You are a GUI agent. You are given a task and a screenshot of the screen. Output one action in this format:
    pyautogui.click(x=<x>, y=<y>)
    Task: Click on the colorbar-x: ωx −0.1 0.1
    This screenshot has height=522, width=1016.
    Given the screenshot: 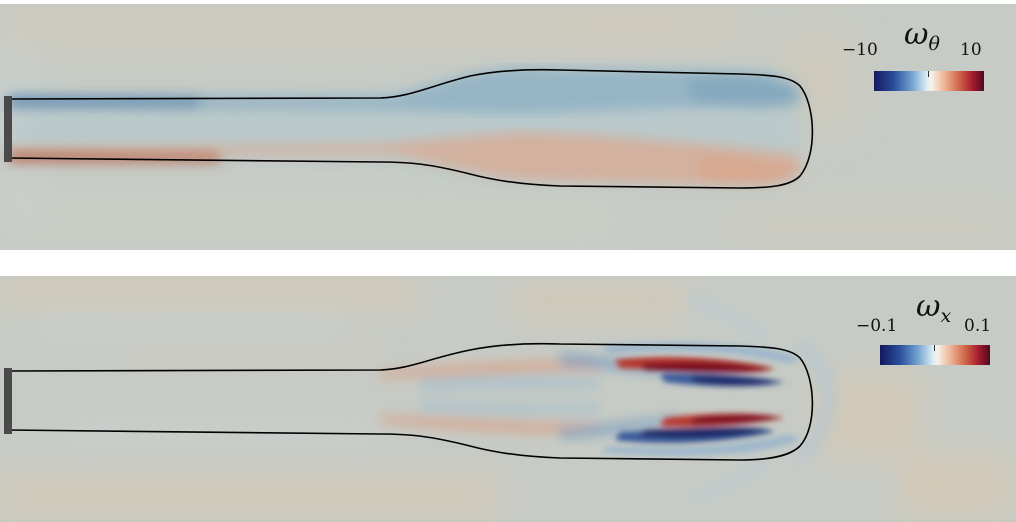 What is the action you would take?
    pyautogui.click(x=932, y=330)
    